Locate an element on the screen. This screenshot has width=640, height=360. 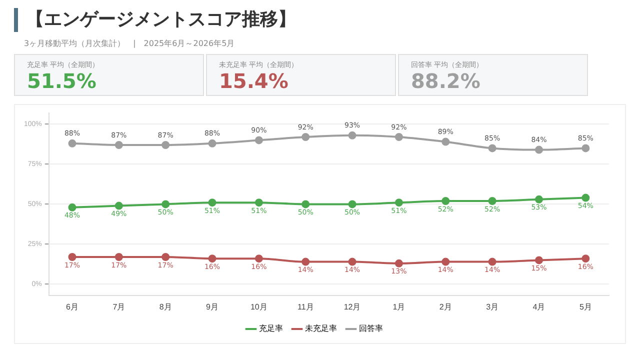
x-tick-label: 12月 is located at coordinates (352, 307).